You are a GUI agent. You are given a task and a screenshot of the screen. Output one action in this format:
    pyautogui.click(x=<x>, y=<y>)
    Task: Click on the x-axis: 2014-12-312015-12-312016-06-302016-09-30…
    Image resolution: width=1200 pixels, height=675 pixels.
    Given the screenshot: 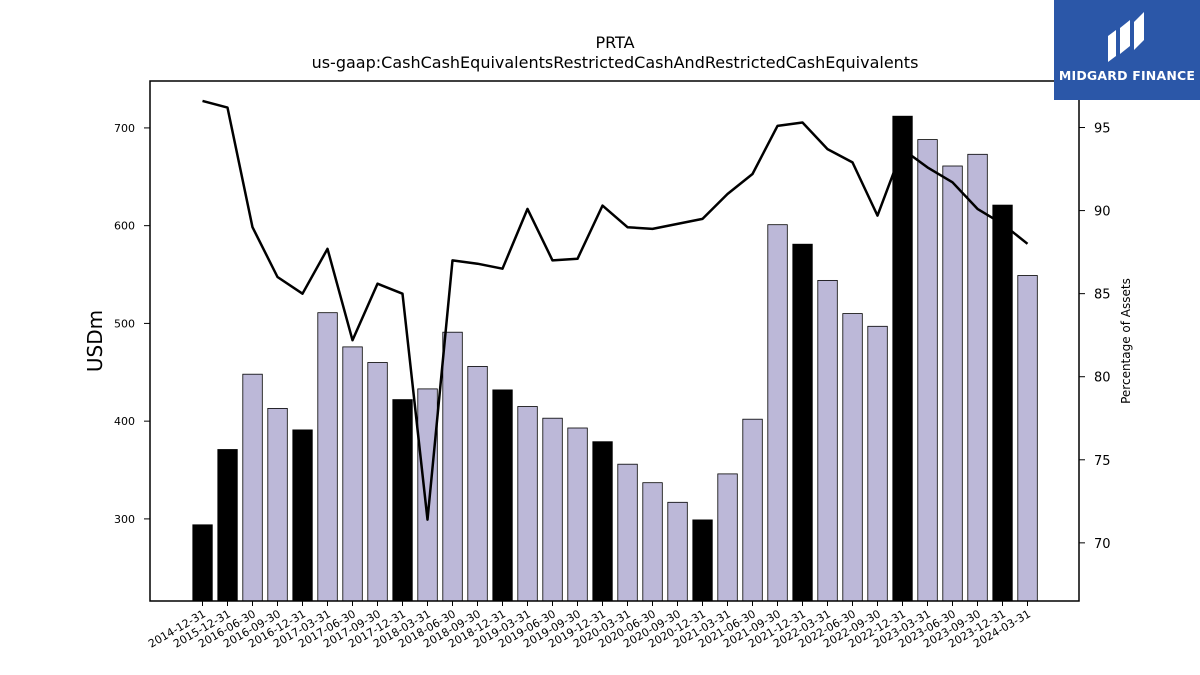 What is the action you would take?
    pyautogui.click(x=589, y=626)
    